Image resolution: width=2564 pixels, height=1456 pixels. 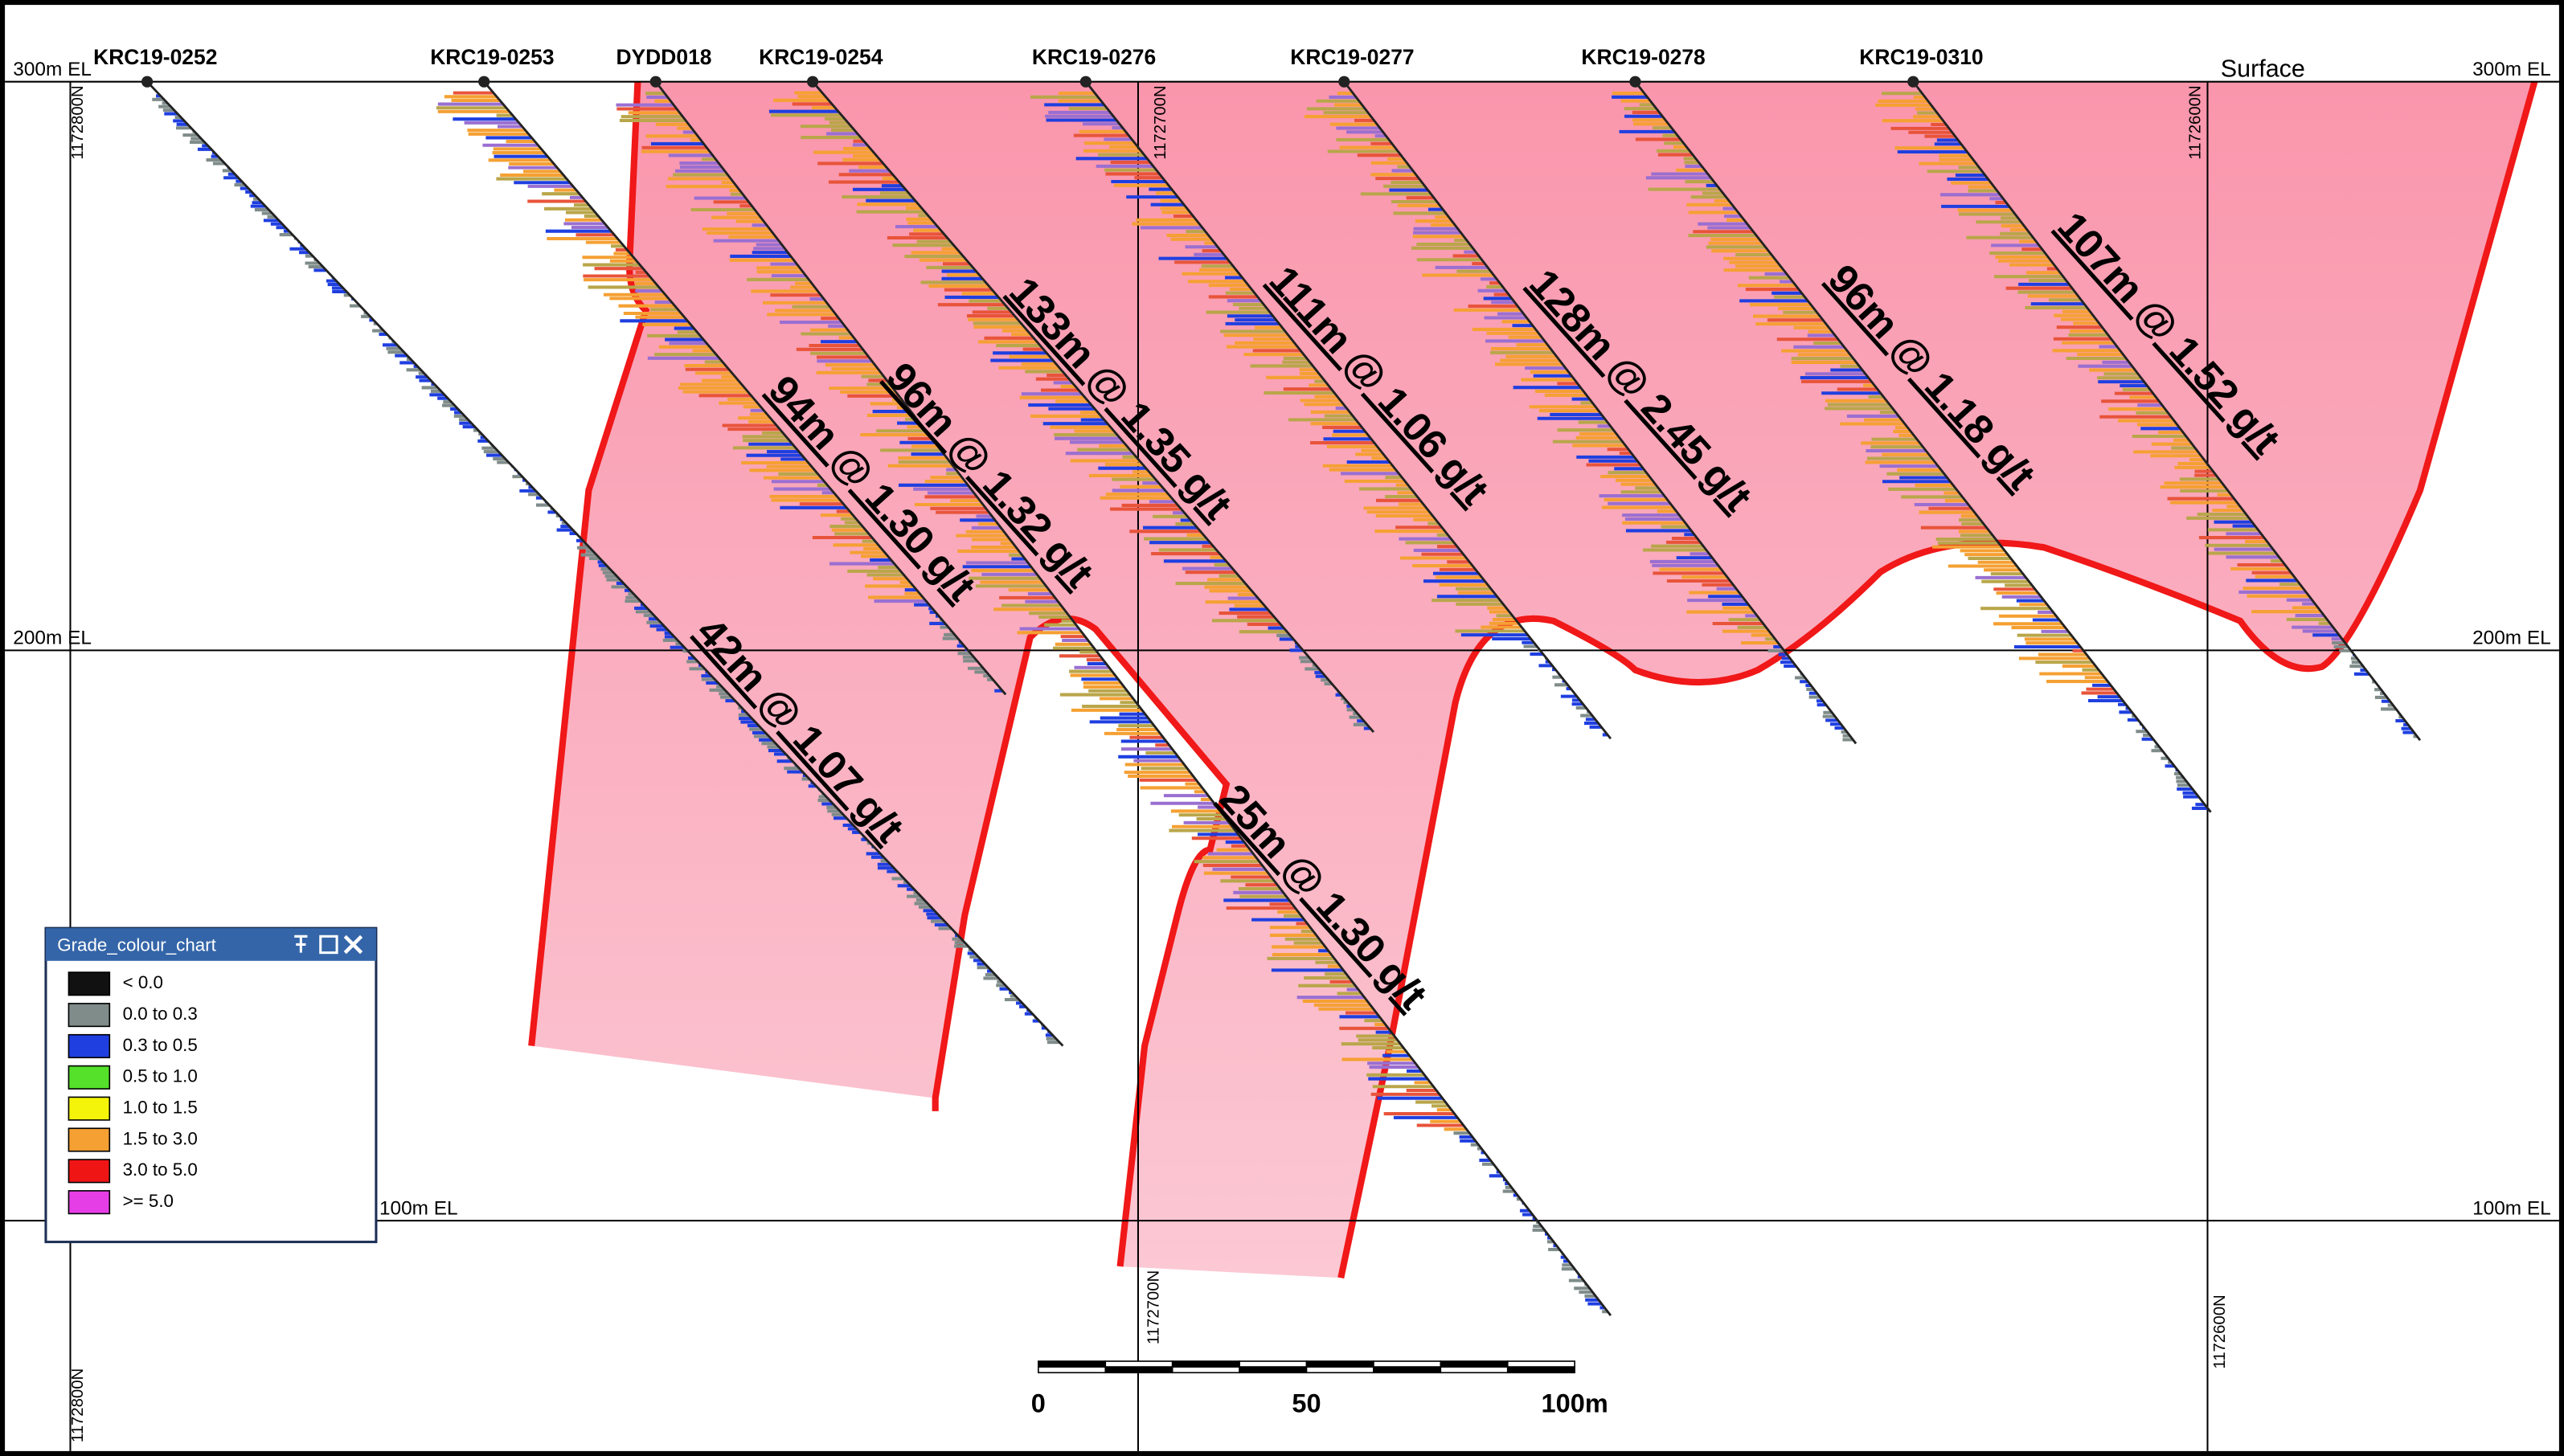 What do you see at coordinates (1921, 57) in the screenshot?
I see `hole-label: KRC19-0310` at bounding box center [1921, 57].